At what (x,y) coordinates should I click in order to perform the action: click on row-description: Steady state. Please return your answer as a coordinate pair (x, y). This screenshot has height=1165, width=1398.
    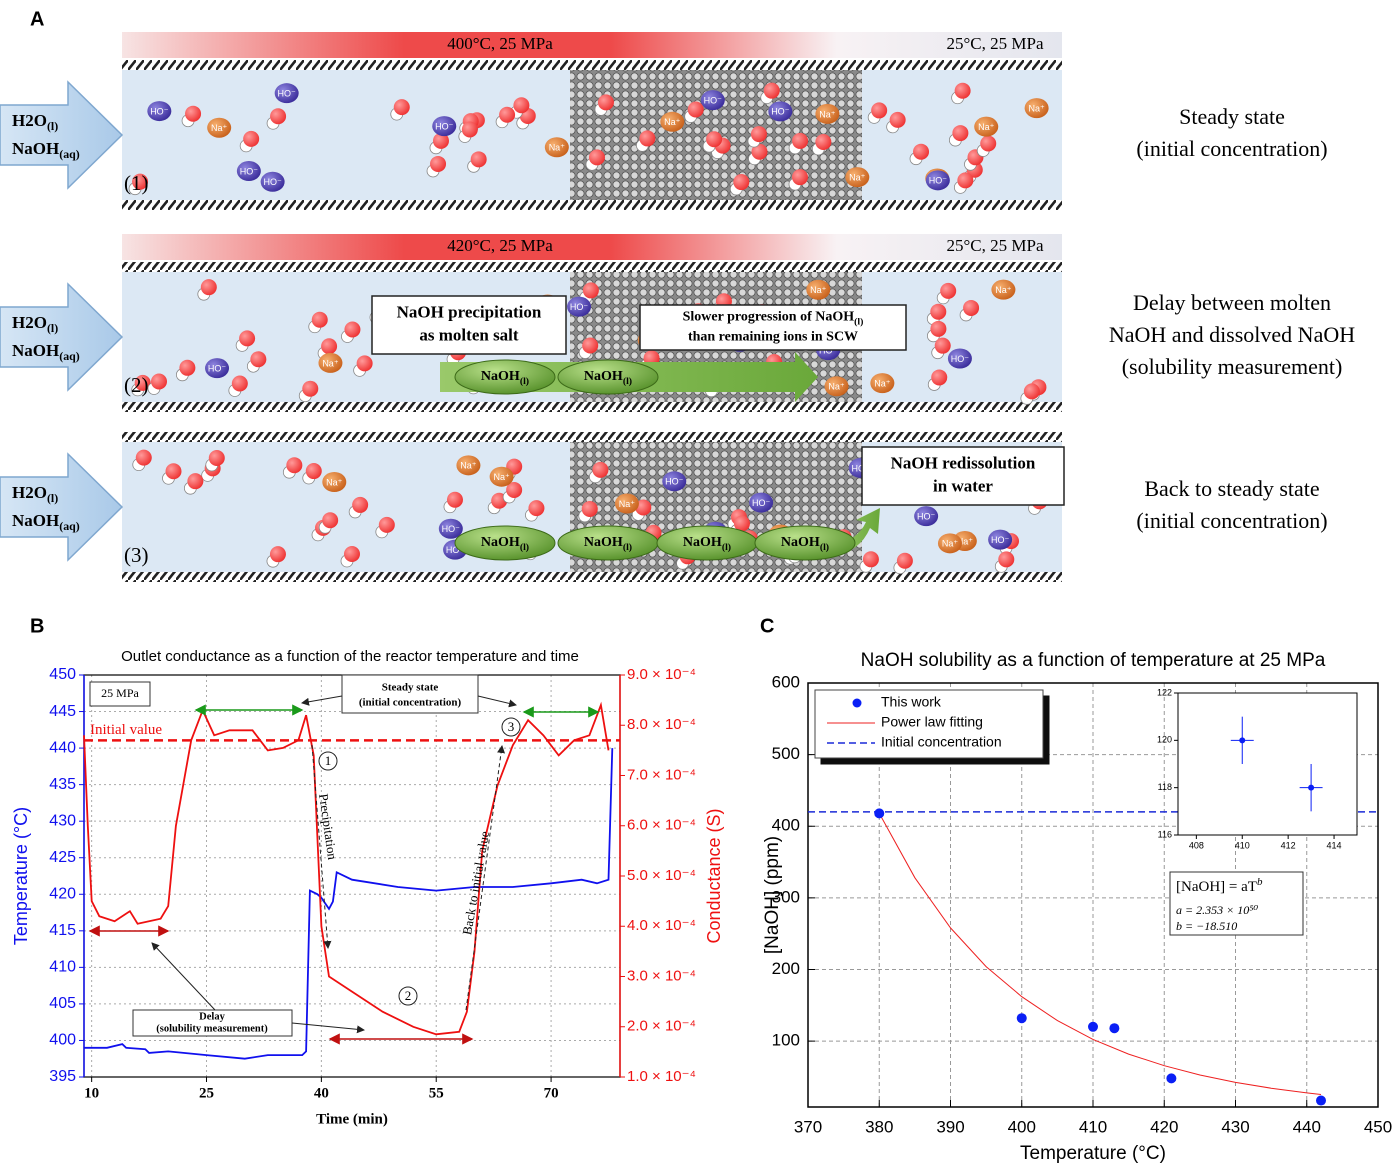
    Looking at the image, I should click on (1232, 116).